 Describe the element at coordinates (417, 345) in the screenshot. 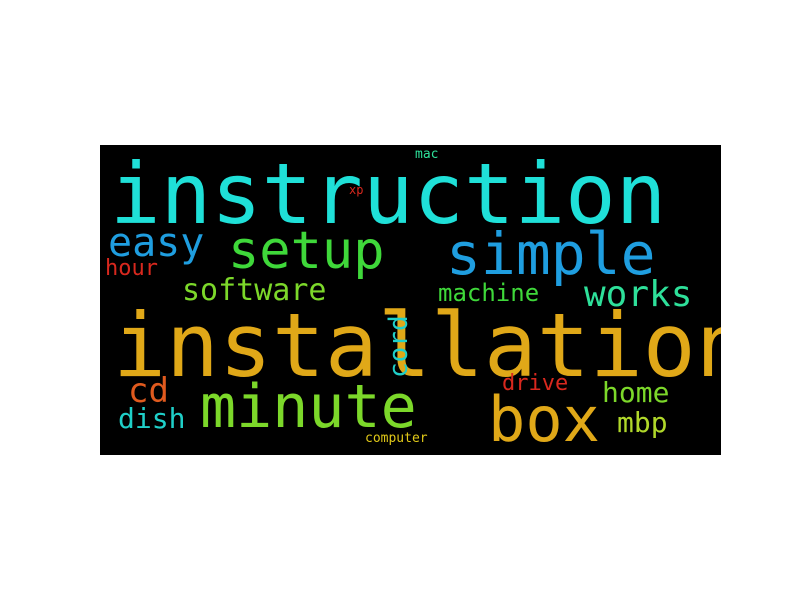

I see `word-installation: installation` at that location.